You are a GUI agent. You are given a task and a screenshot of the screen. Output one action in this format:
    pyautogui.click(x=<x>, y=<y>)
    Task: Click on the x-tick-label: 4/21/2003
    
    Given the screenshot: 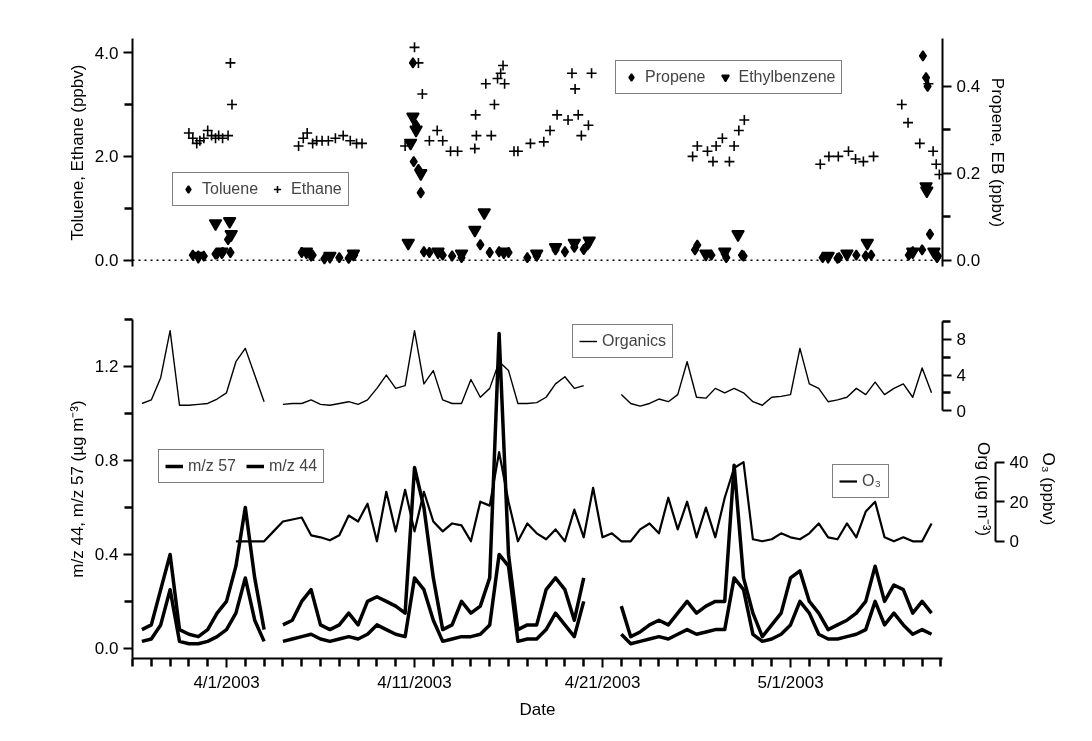 What is the action you would take?
    pyautogui.click(x=602, y=682)
    